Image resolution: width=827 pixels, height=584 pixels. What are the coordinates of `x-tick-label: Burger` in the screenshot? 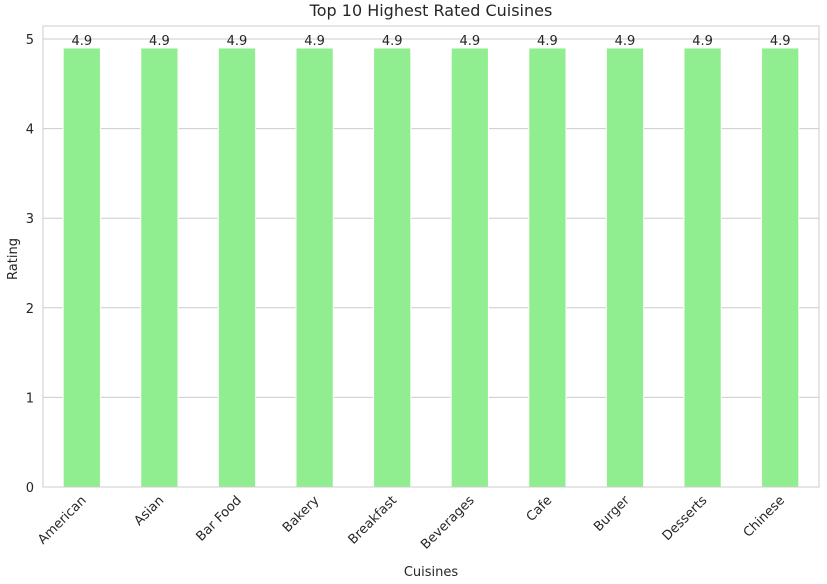 It's located at (612, 514).